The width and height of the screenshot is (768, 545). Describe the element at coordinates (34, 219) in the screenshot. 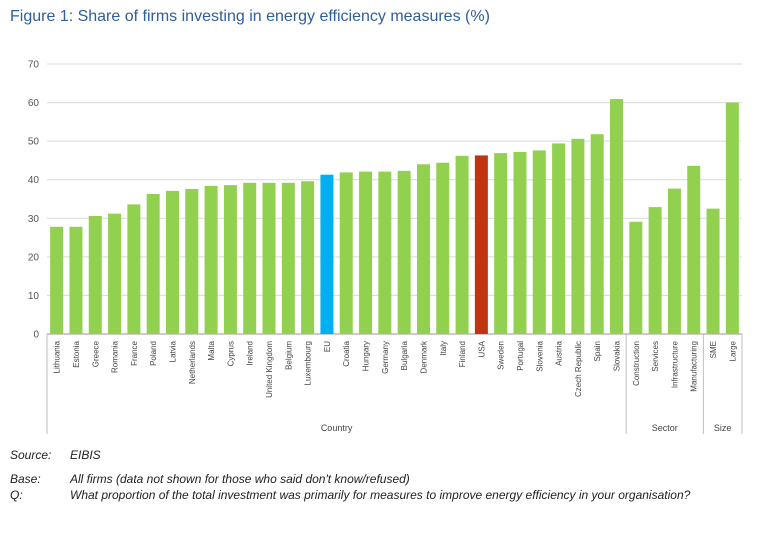

I see `y-tick-label: 30` at that location.